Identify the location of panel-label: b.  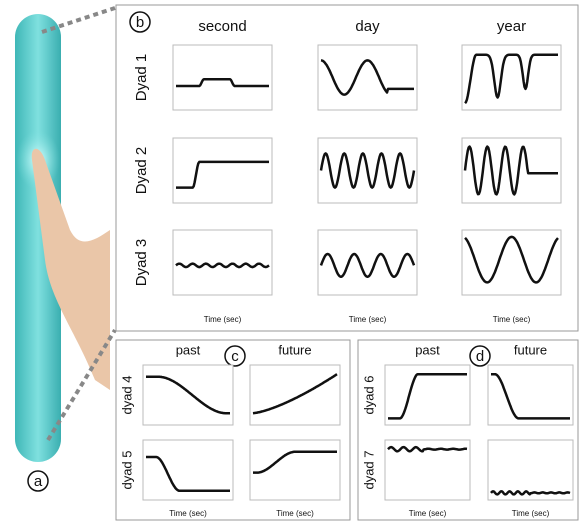
(140, 22).